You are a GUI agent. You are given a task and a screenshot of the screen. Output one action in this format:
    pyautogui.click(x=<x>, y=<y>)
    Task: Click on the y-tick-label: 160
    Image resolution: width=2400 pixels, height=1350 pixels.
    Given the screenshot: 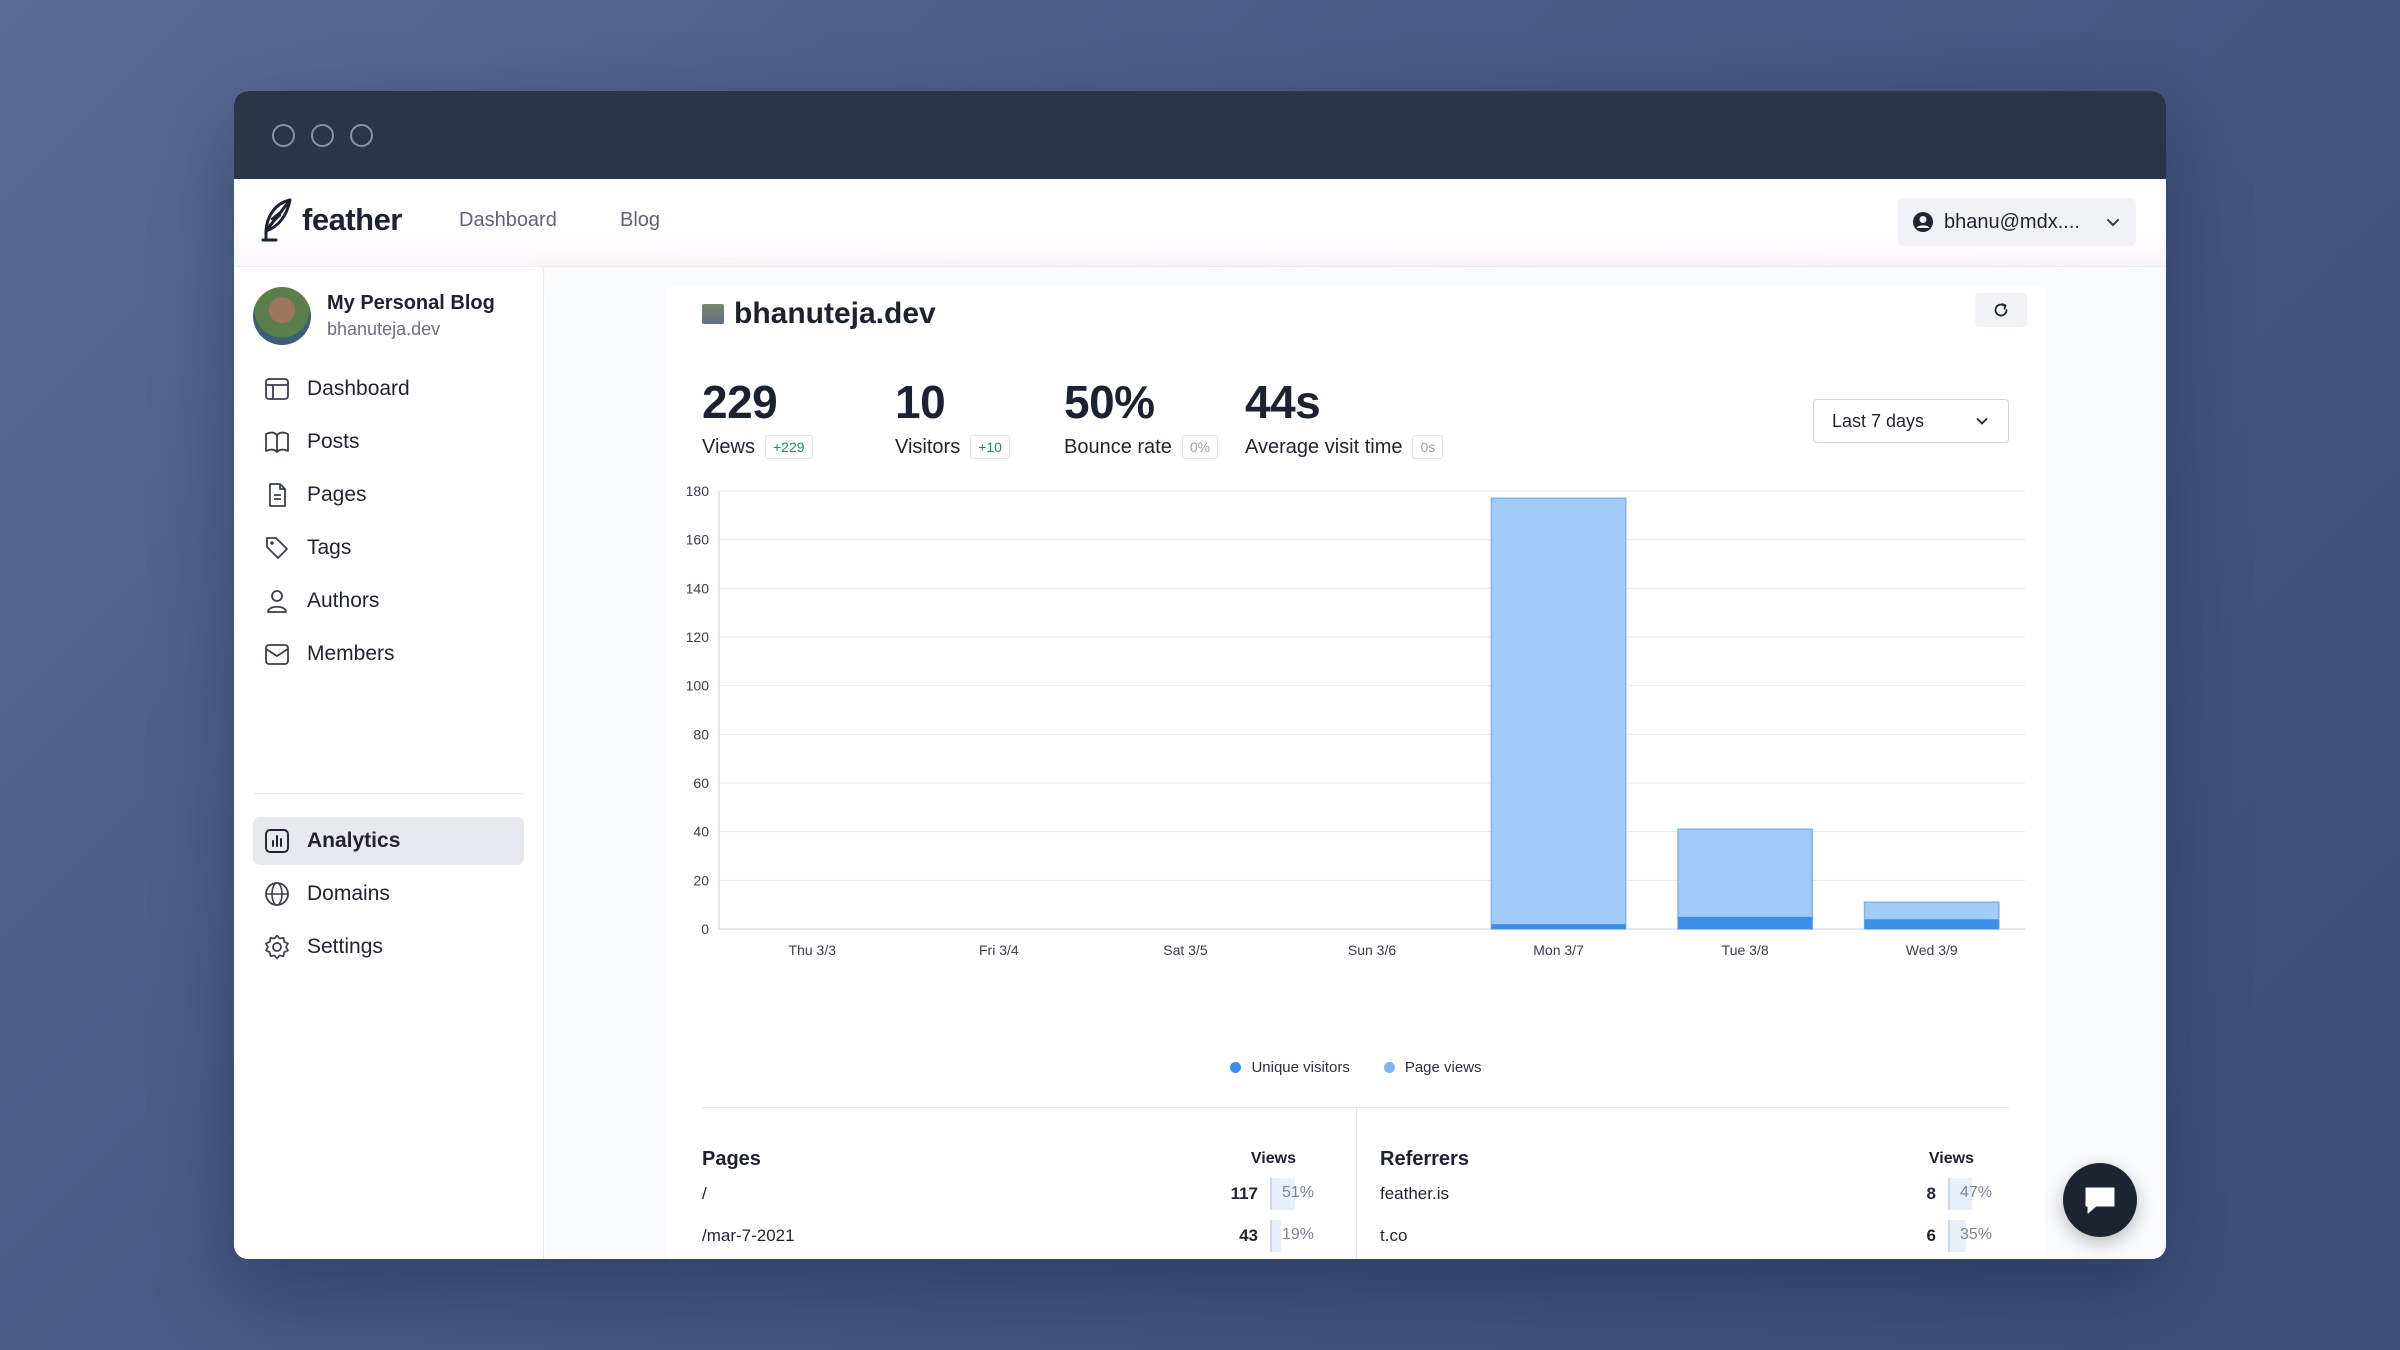 What is the action you would take?
    pyautogui.click(x=698, y=540)
    